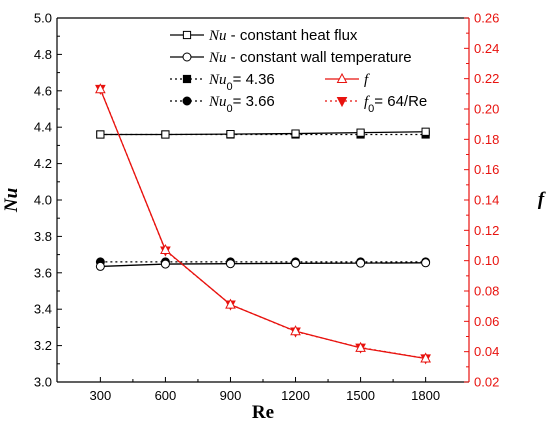 This screenshot has height=428, width=550. Describe the element at coordinates (395, 104) in the screenshot. I see `legend-label: f0= 64/Re` at that location.